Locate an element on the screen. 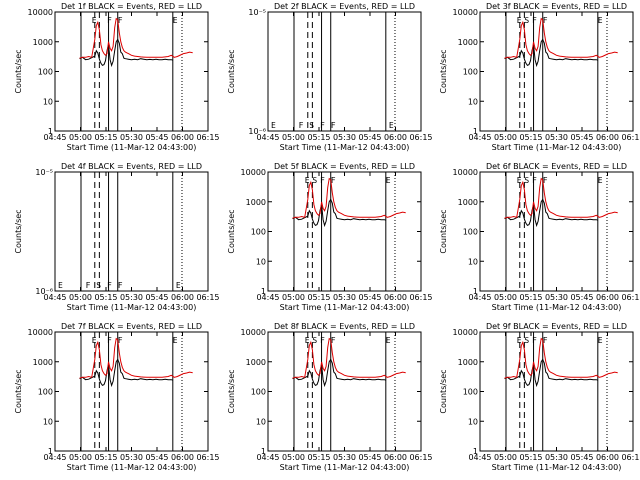  panel-title: Det 9f BLACK = Events, RED = LLD is located at coordinates (556, 326).